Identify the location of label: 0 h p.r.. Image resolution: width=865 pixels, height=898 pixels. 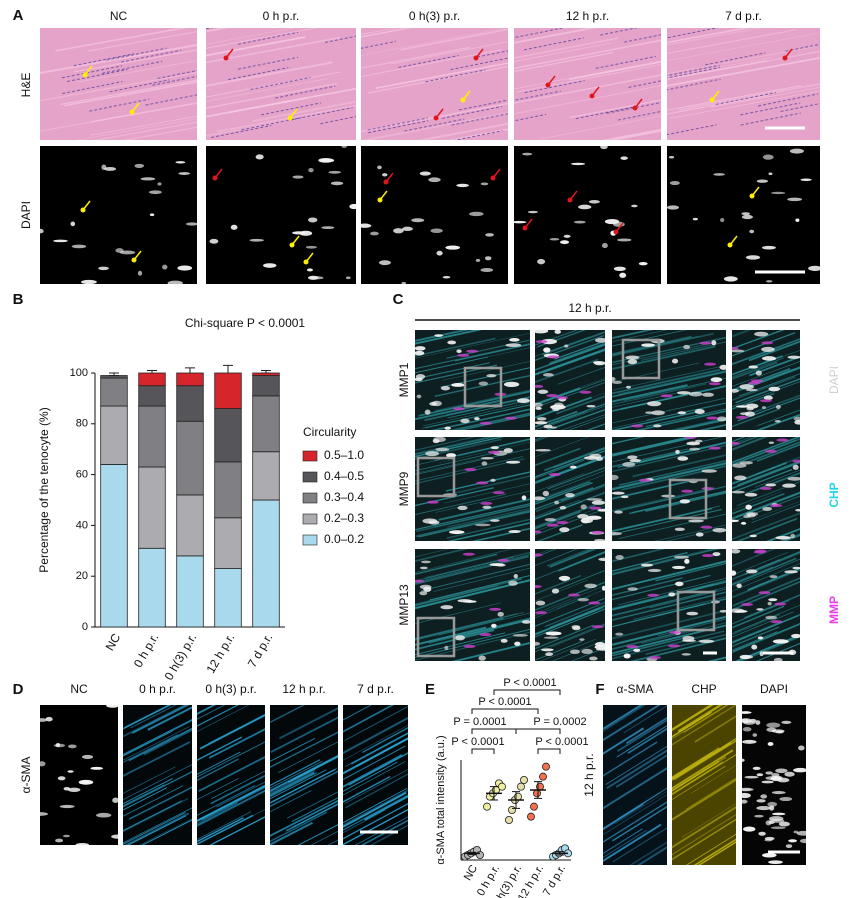
(157, 689).